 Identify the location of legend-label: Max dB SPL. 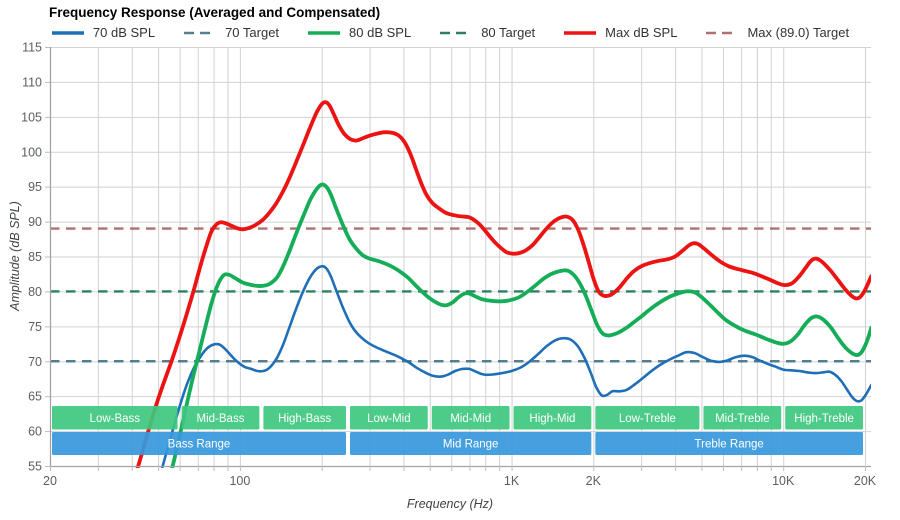
(641, 32).